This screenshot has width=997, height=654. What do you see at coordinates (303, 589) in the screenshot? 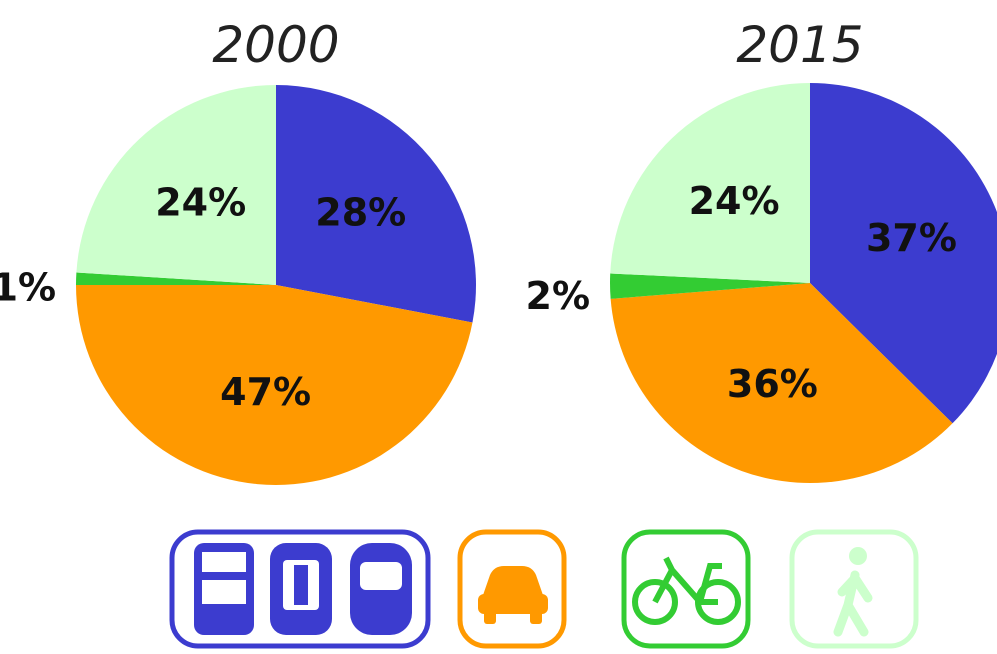
I see `transit-icons` at bounding box center [303, 589].